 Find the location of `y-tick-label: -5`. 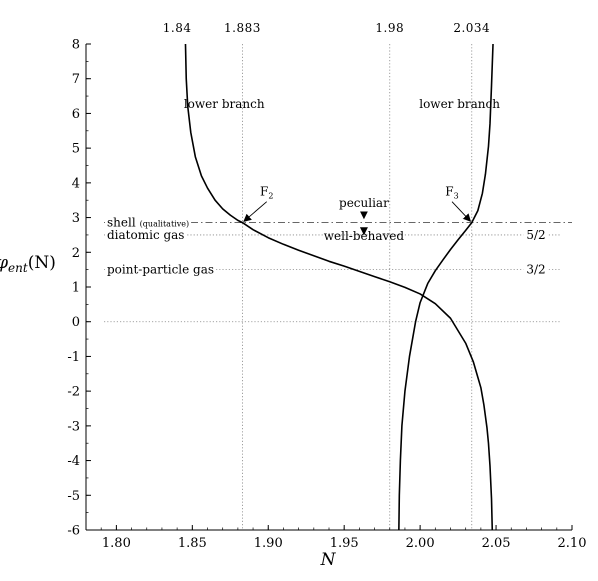

y-tick-label: -5 is located at coordinates (73, 496).